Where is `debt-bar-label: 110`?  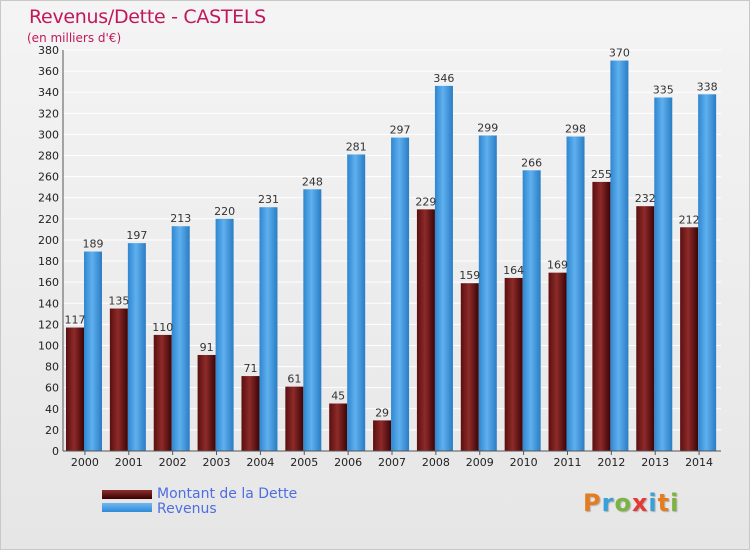
debt-bar-label: 110 is located at coordinates (162, 327).